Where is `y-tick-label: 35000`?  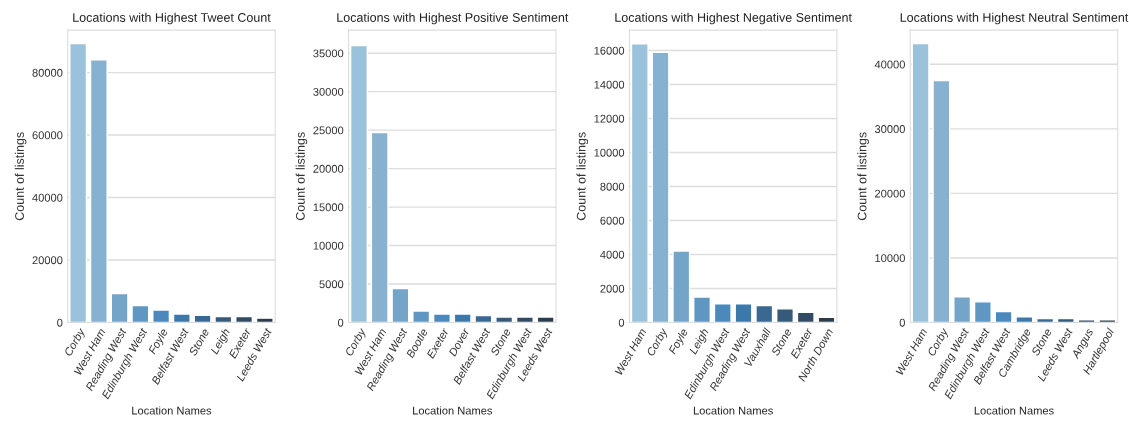
y-tick-label: 35000 is located at coordinates (328, 53).